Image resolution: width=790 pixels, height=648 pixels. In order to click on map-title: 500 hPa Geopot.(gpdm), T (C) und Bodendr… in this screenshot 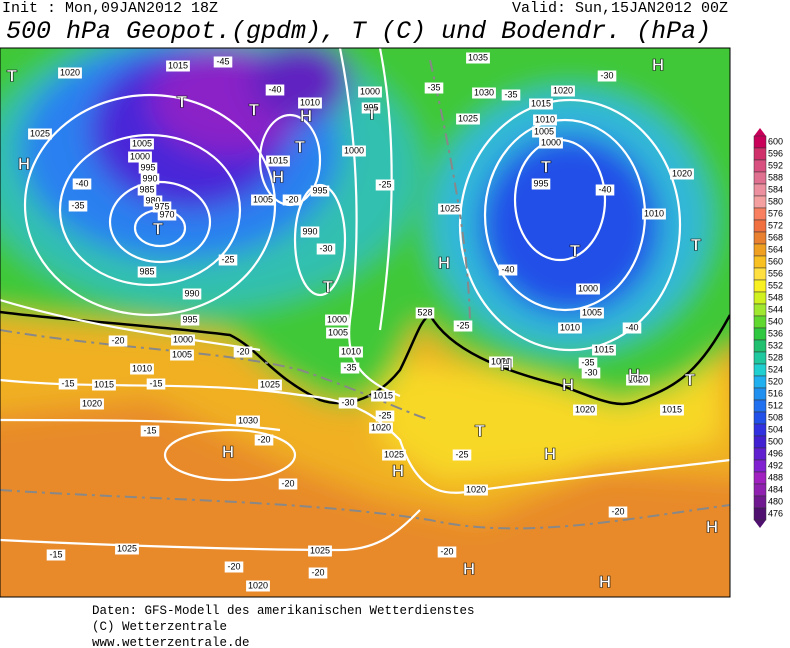, I will do `click(358, 31)`.